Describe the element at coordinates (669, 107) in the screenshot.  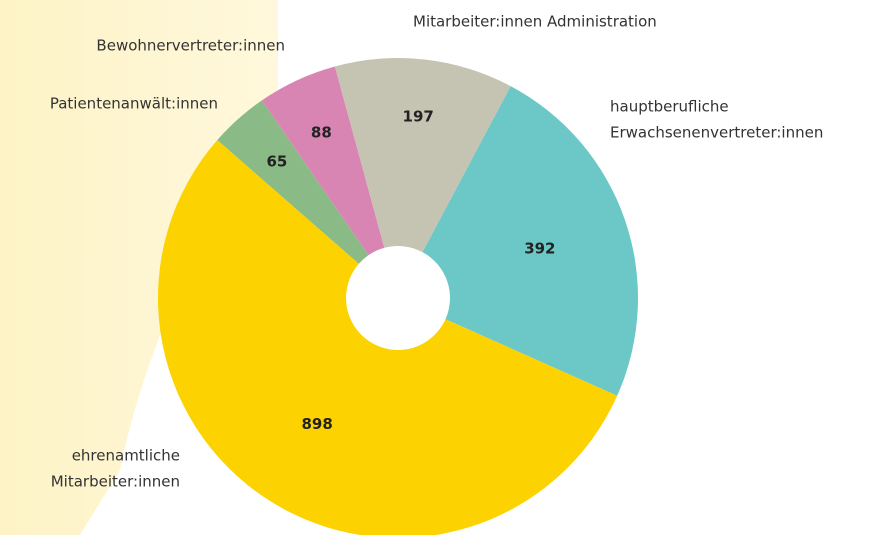
I see `category-label: hauptberufliche` at that location.